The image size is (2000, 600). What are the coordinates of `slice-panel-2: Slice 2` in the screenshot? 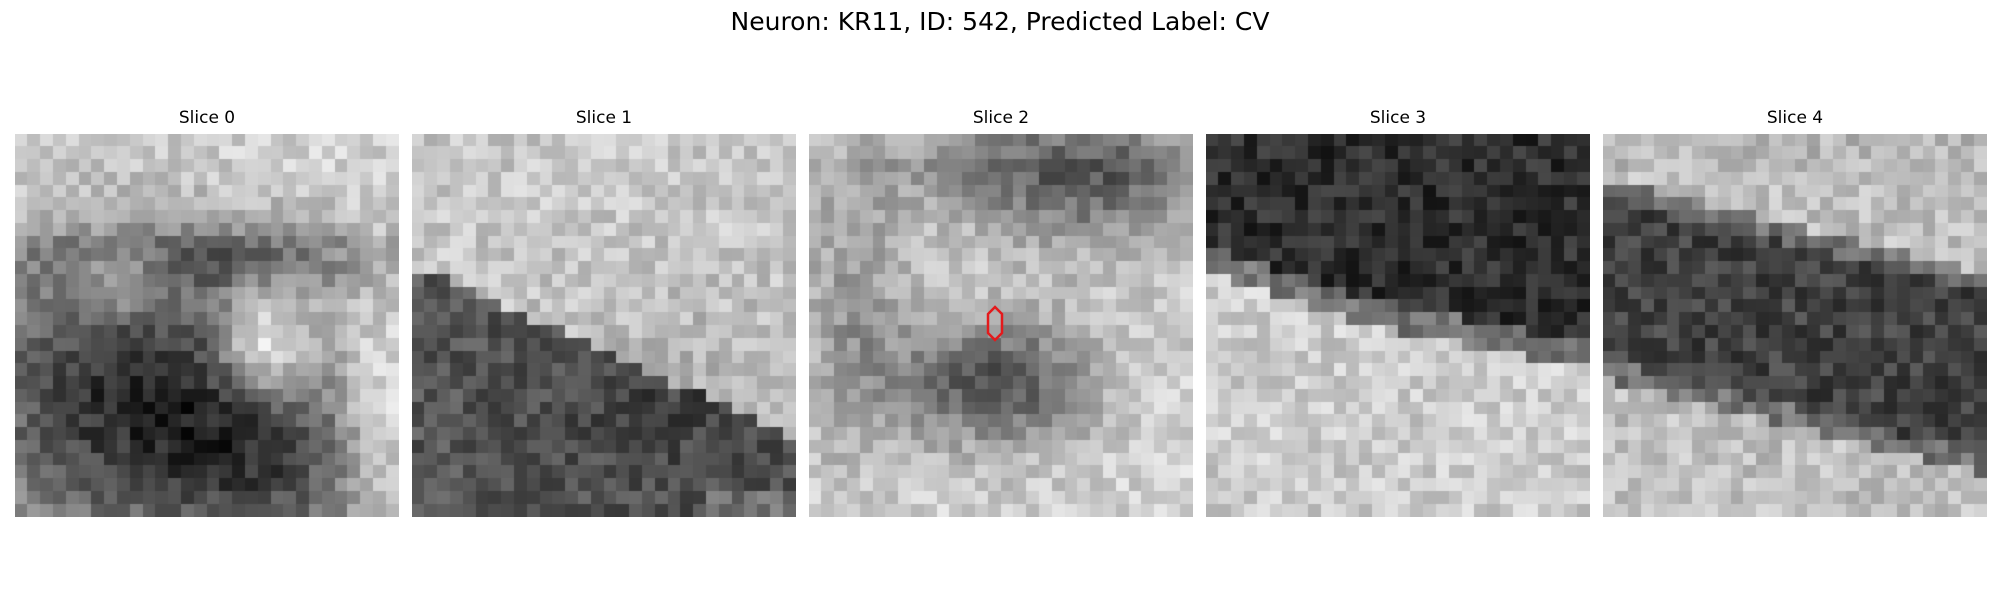 It's located at (1001, 312).